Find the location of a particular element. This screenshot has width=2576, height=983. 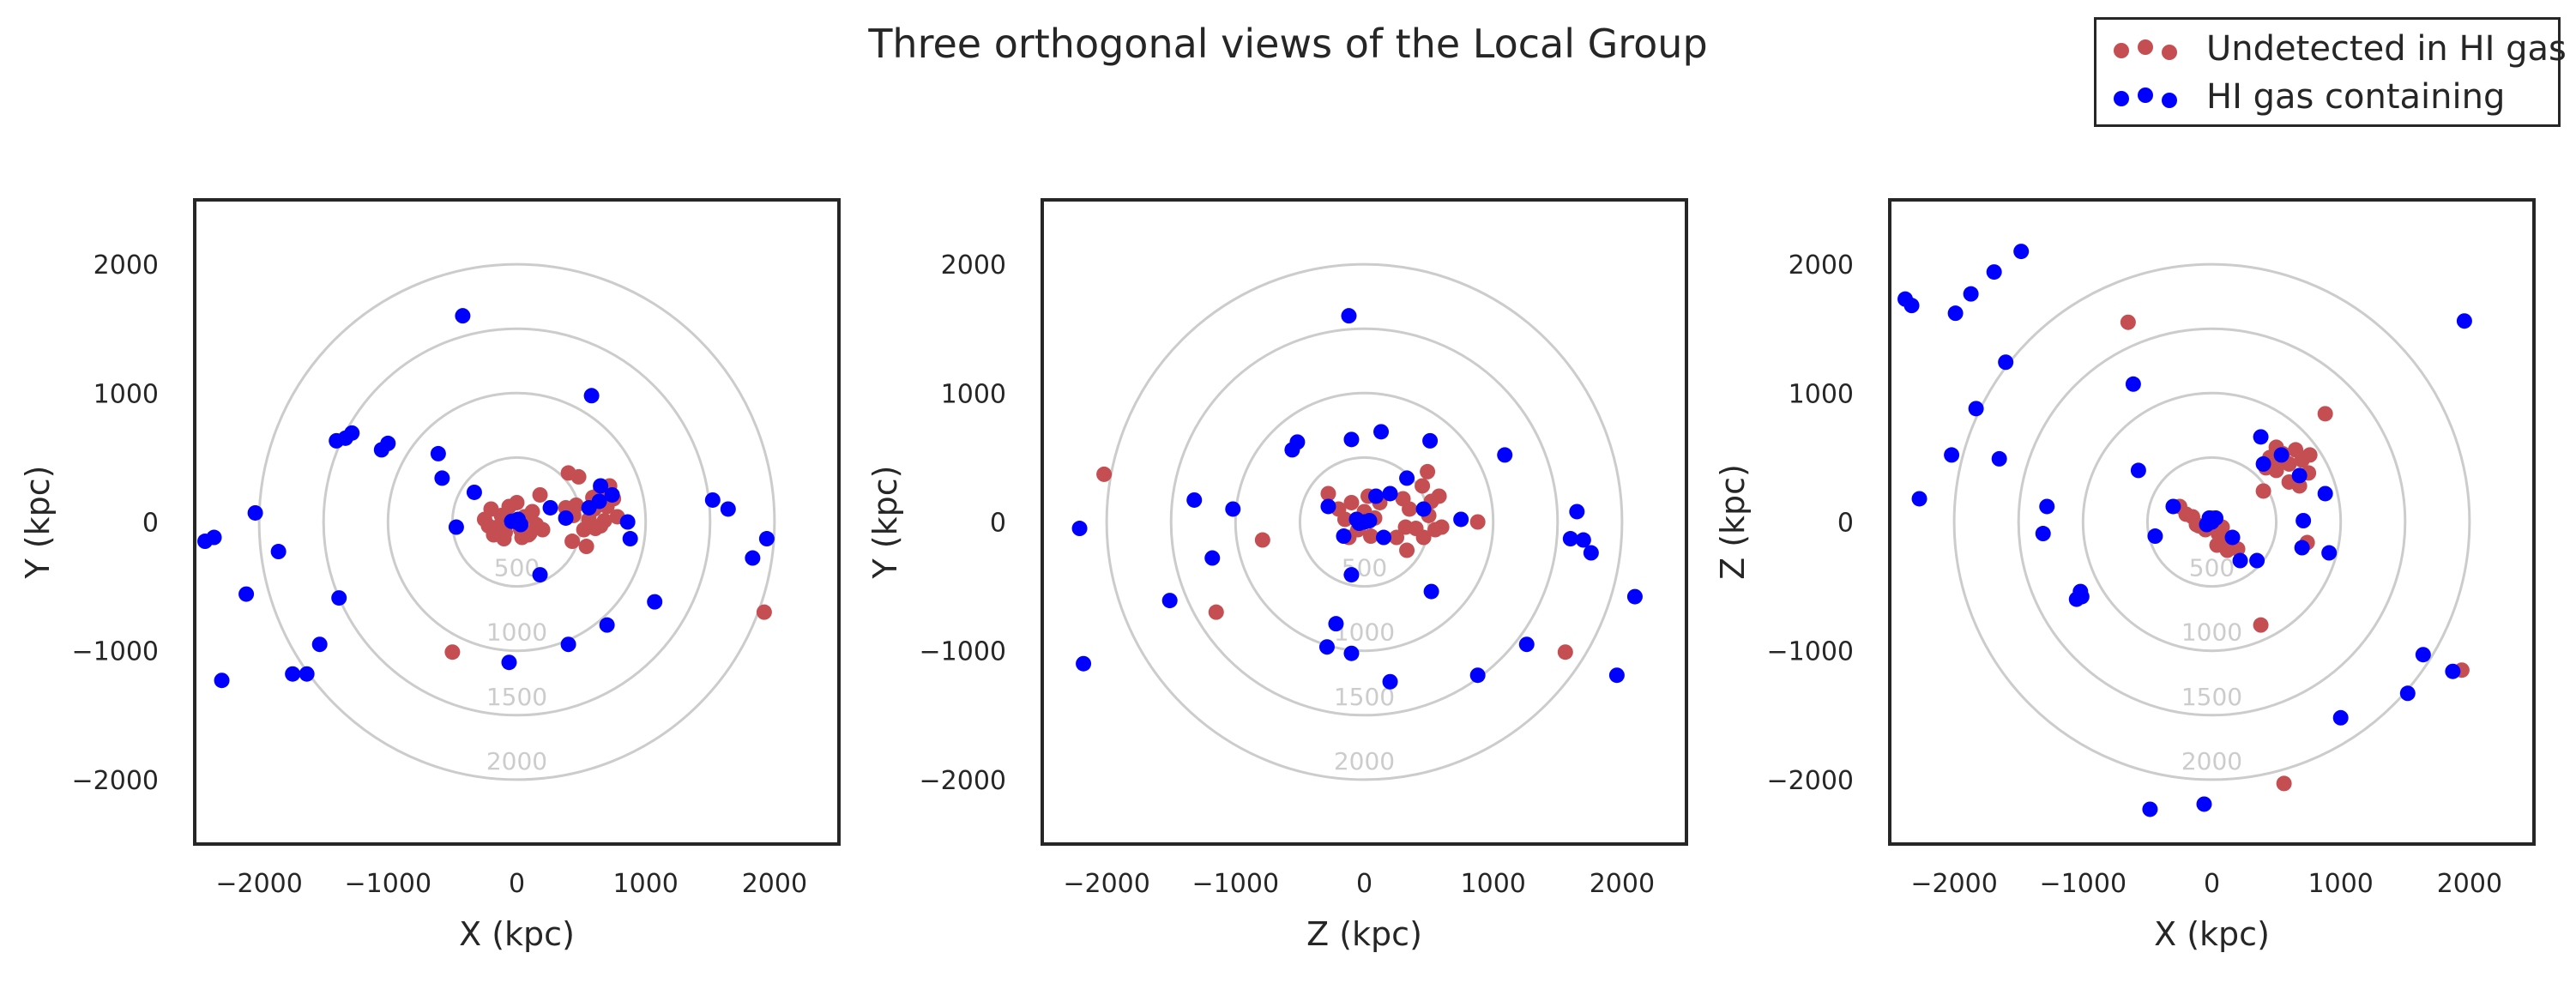

data-points is located at coordinates (486, 498).